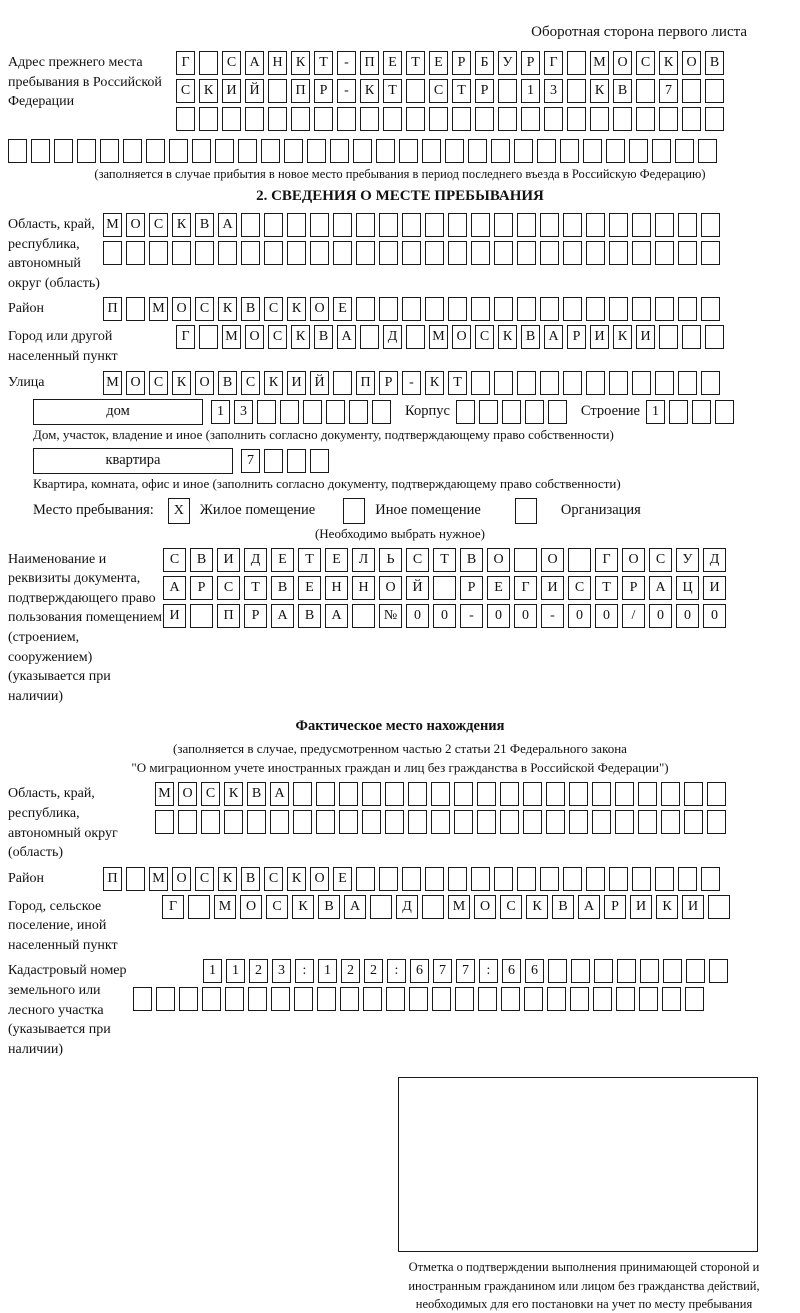 This screenshot has width=800, height=1313. What do you see at coordinates (606, 559) in the screenshot?
I see `char-cell: Г` at bounding box center [606, 559].